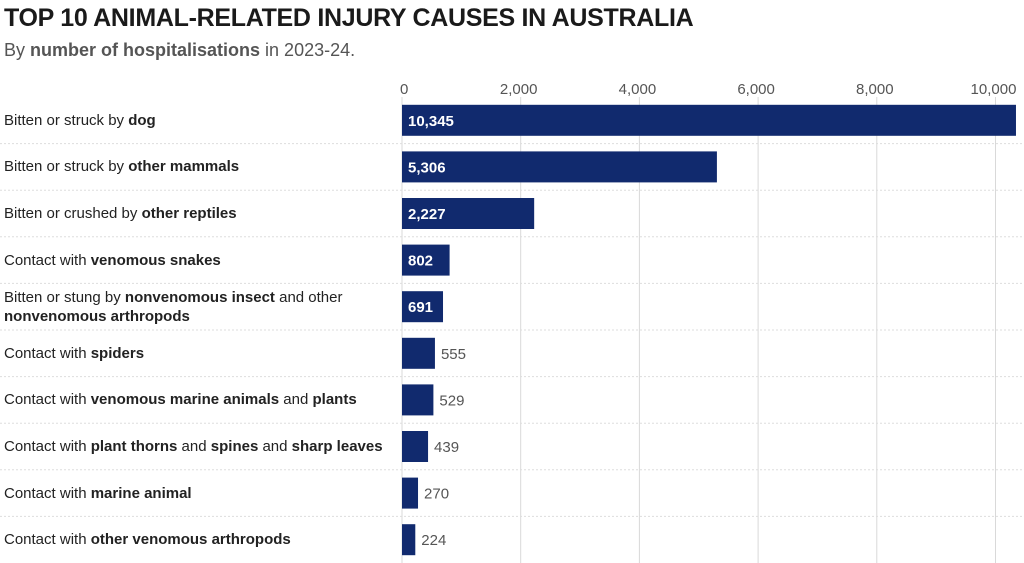 The width and height of the screenshot is (1024, 563). I want to click on category-label-segment: spiders, so click(117, 353).